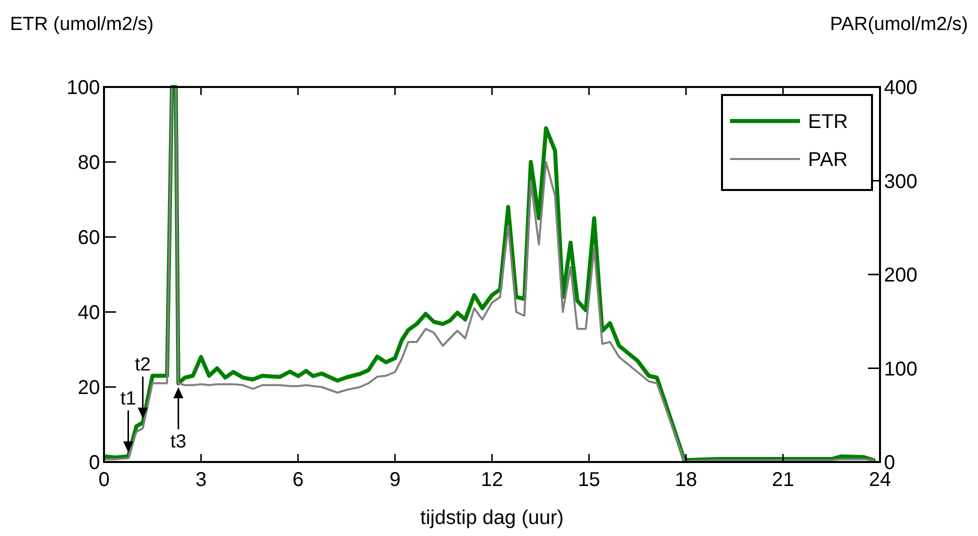  I want to click on y-tick-label: 60, so click(89, 238).